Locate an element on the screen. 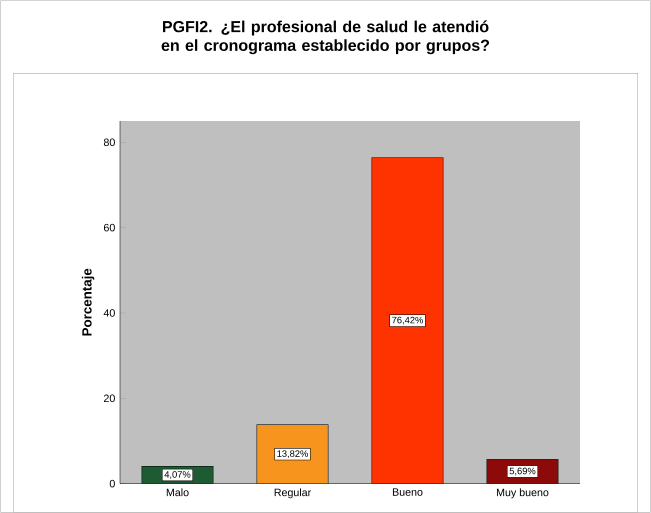 The height and width of the screenshot is (513, 651). x-tick-label: Muy bueno is located at coordinates (522, 493).